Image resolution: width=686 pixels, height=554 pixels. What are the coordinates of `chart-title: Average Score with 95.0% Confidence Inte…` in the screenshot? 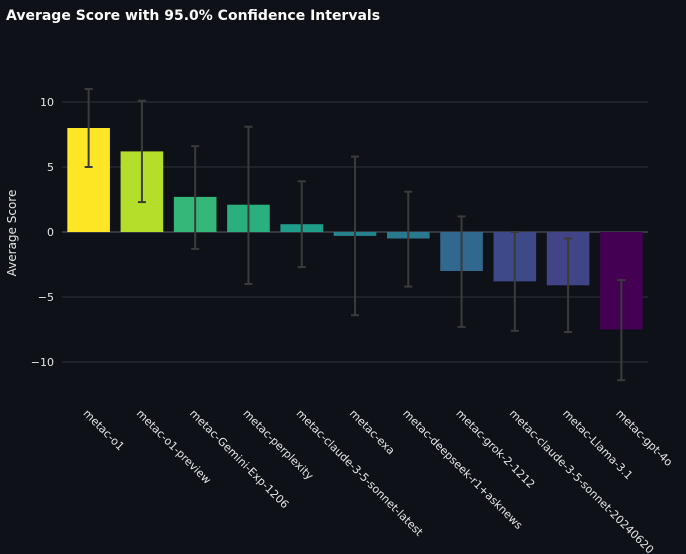 It's located at (193, 16).